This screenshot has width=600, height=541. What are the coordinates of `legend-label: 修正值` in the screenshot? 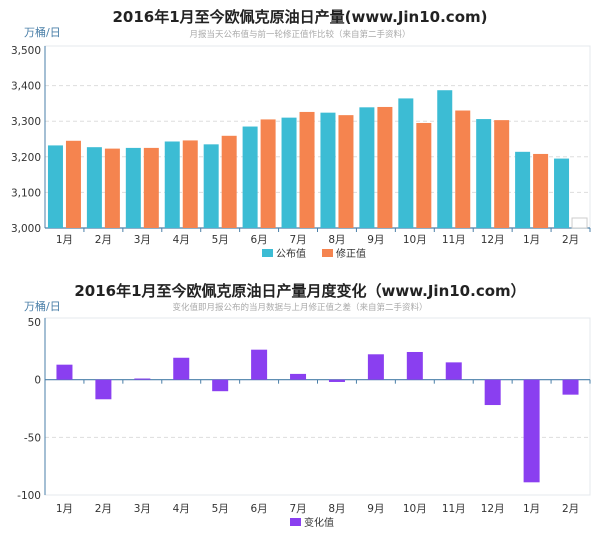 It's located at (351, 253).